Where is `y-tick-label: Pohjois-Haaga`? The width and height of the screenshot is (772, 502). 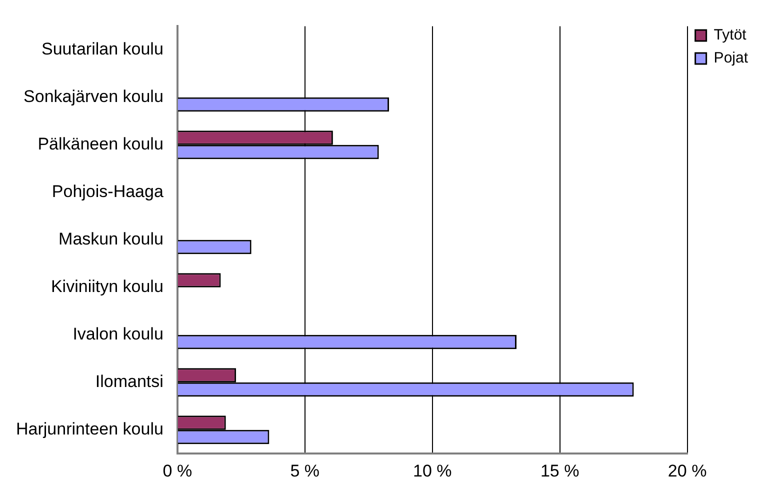
y-tick-label: Pohjois-Haaga is located at coordinates (108, 192).